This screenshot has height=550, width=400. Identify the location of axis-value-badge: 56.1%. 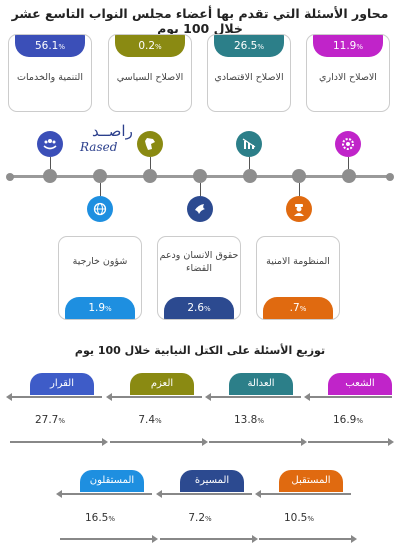
(50, 46).